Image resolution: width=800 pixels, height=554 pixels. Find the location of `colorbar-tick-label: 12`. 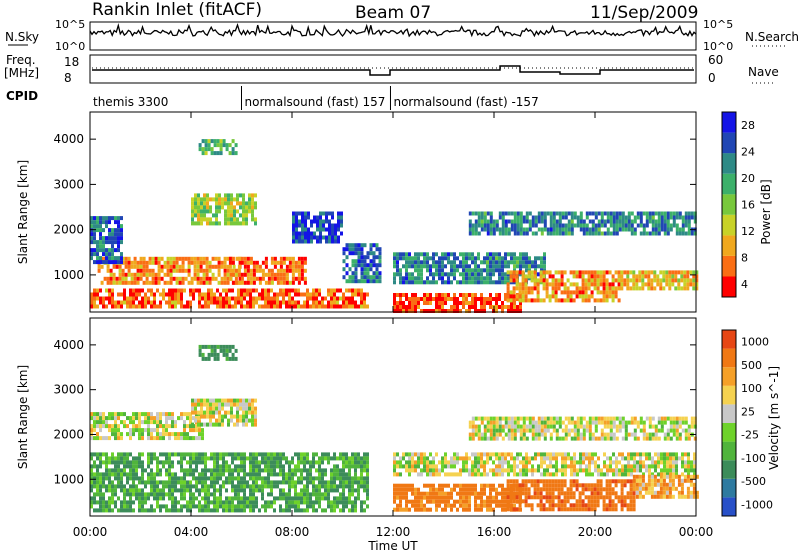

colorbar-tick-label: 12 is located at coordinates (748, 231).